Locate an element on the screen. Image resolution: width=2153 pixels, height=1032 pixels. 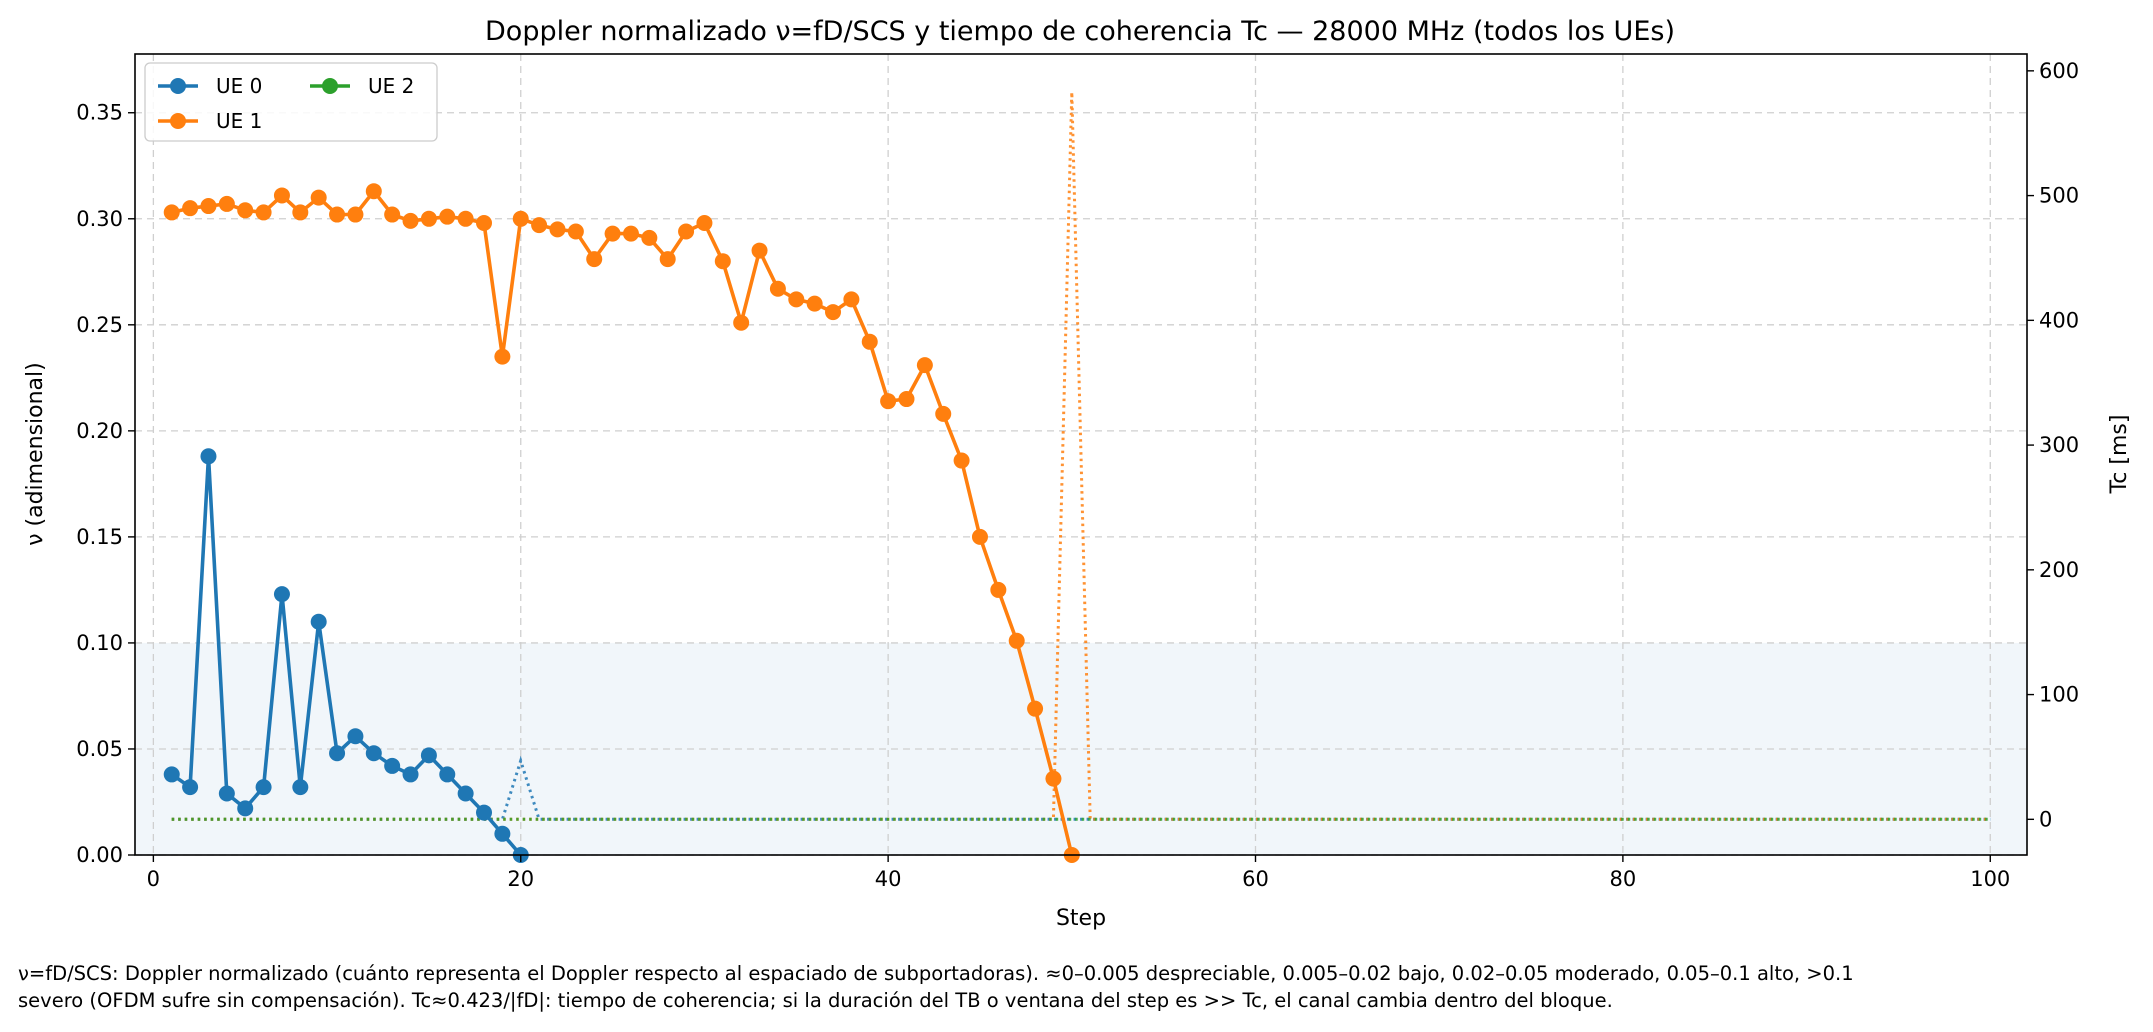
y-tick-label: 0.05 is located at coordinates (99, 749).